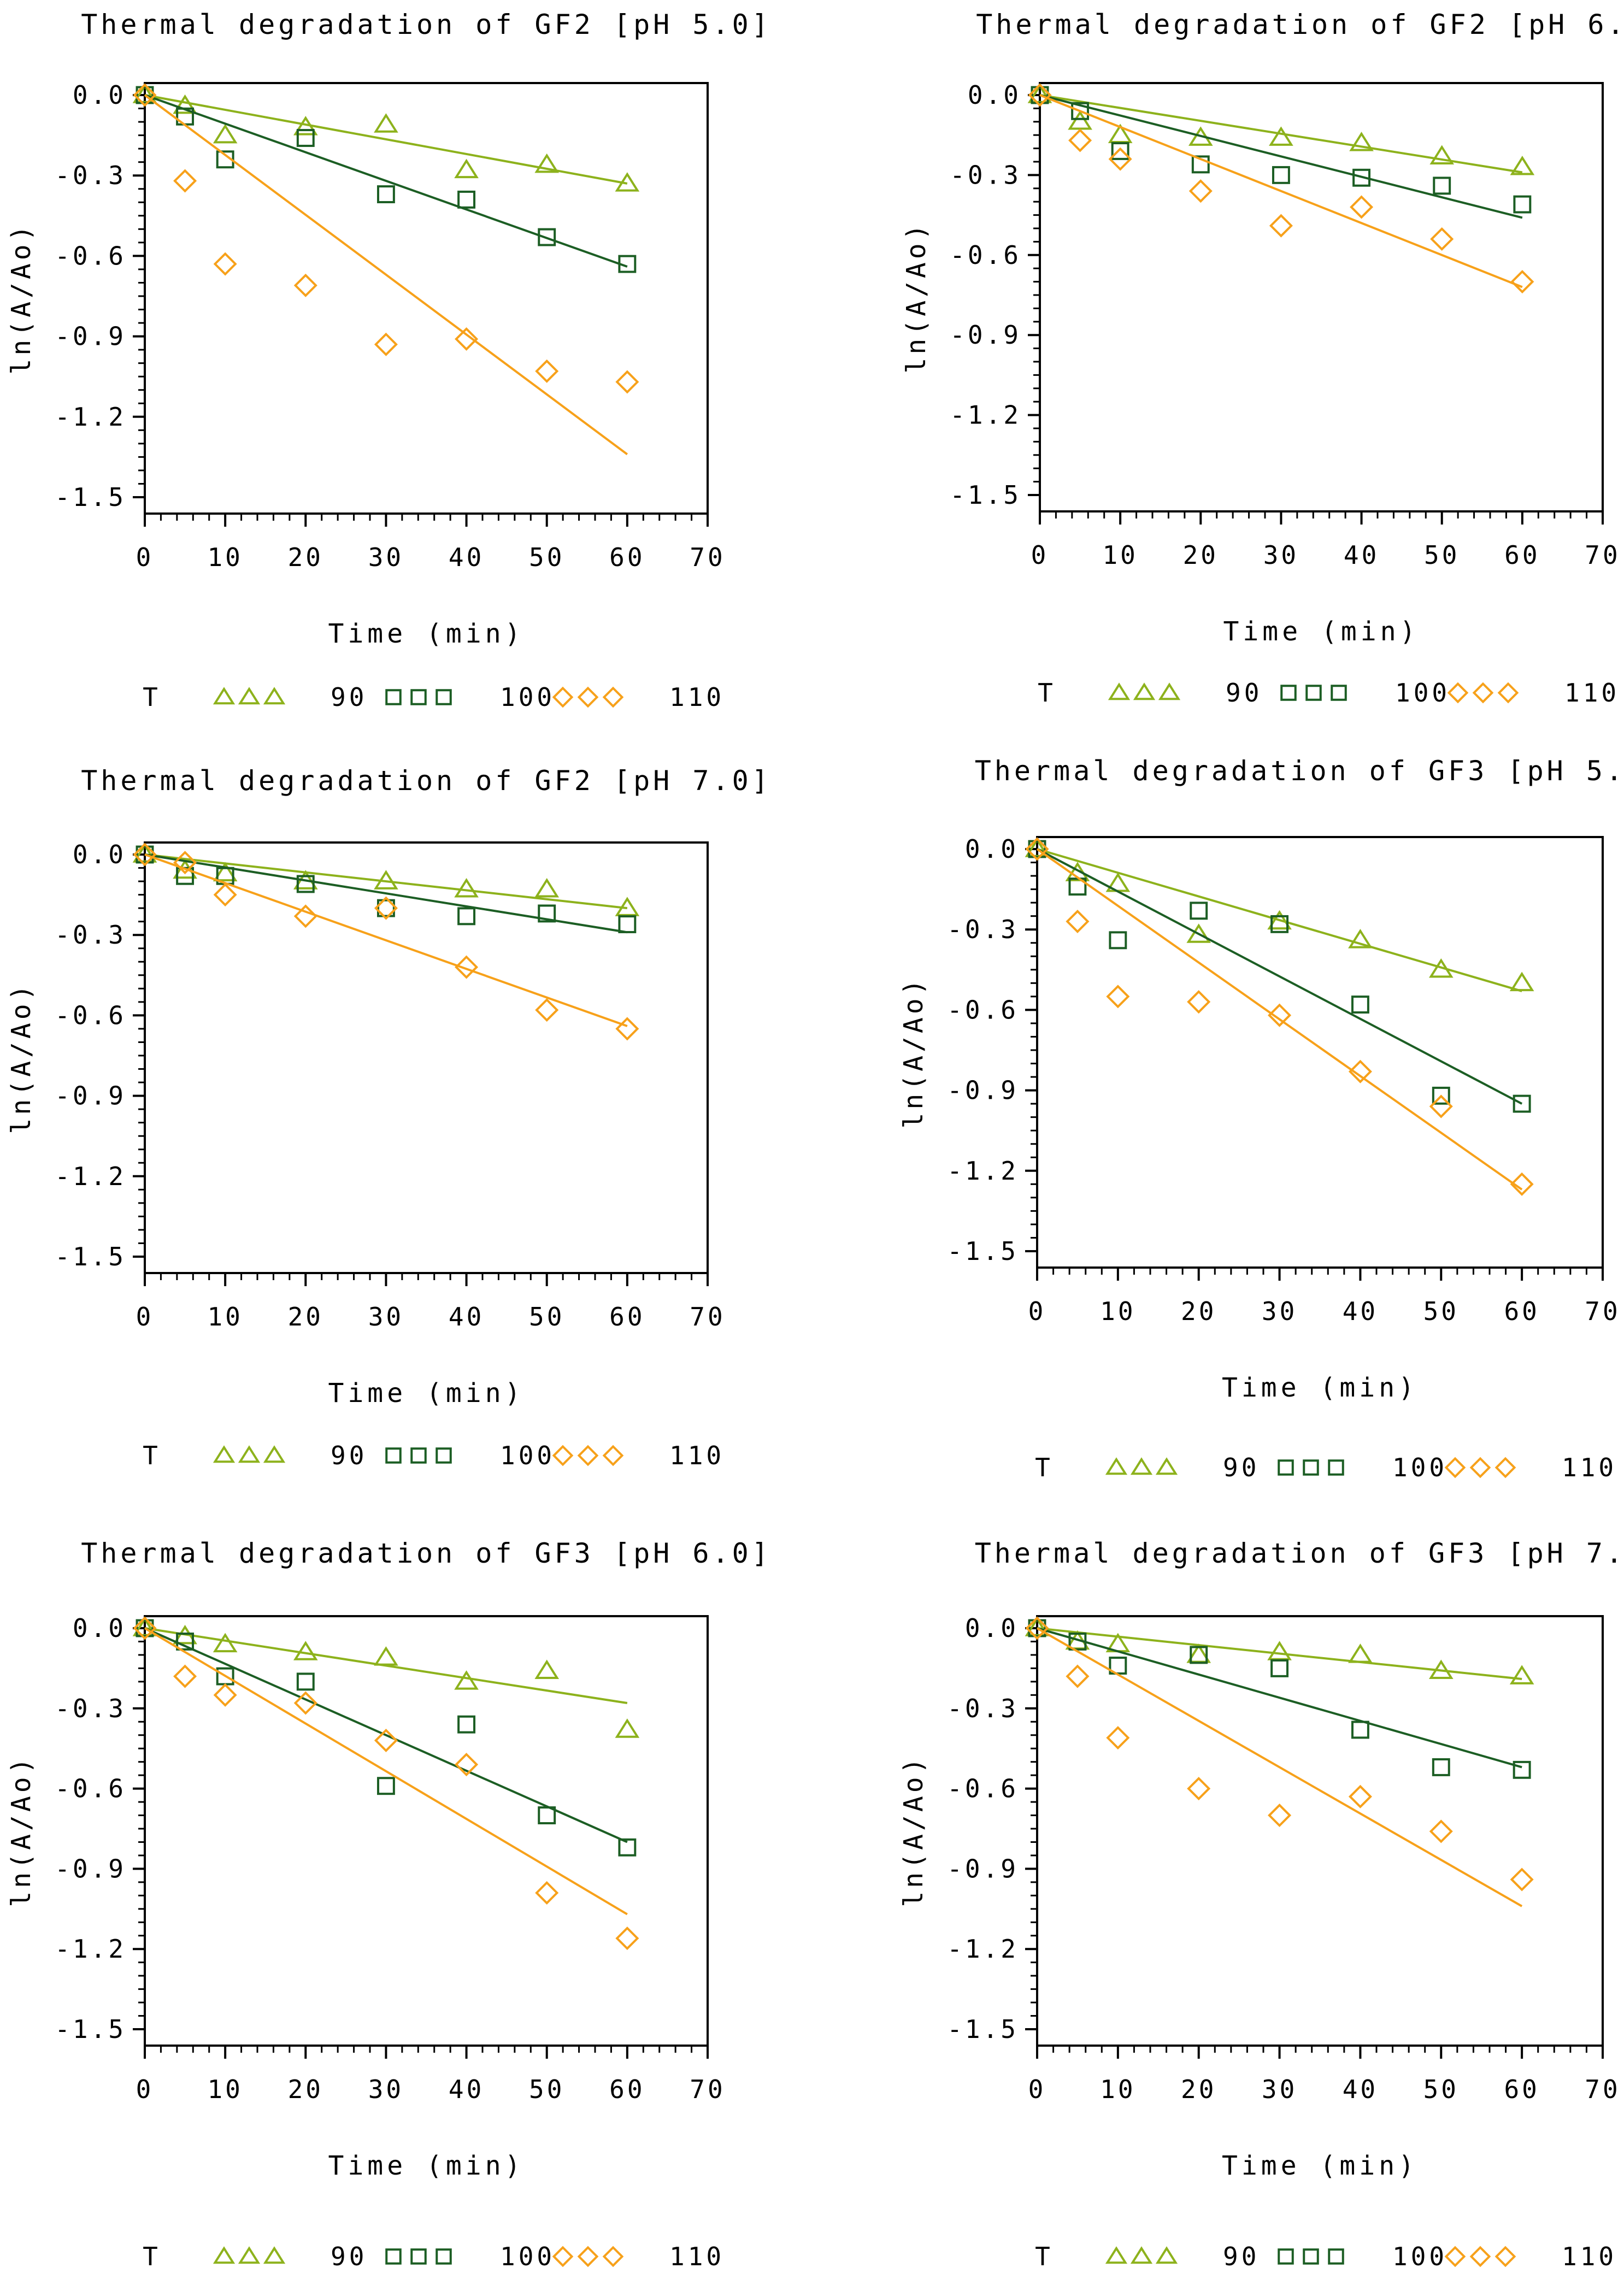 This screenshot has width=1624, height=2280. What do you see at coordinates (627, 2090) in the screenshot?
I see `x-tick-label: 60` at bounding box center [627, 2090].